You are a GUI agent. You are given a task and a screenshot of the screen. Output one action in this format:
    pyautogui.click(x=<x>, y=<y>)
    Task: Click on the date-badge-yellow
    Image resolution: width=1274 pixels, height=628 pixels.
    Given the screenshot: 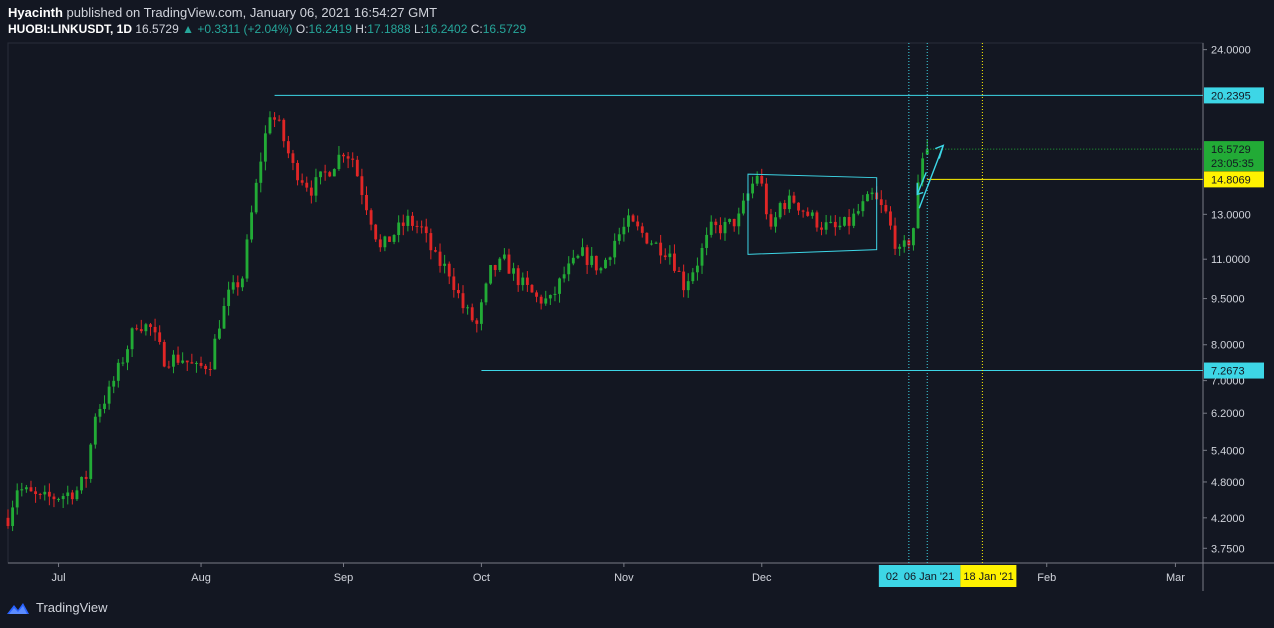 What is the action you would take?
    pyautogui.click(x=988, y=576)
    